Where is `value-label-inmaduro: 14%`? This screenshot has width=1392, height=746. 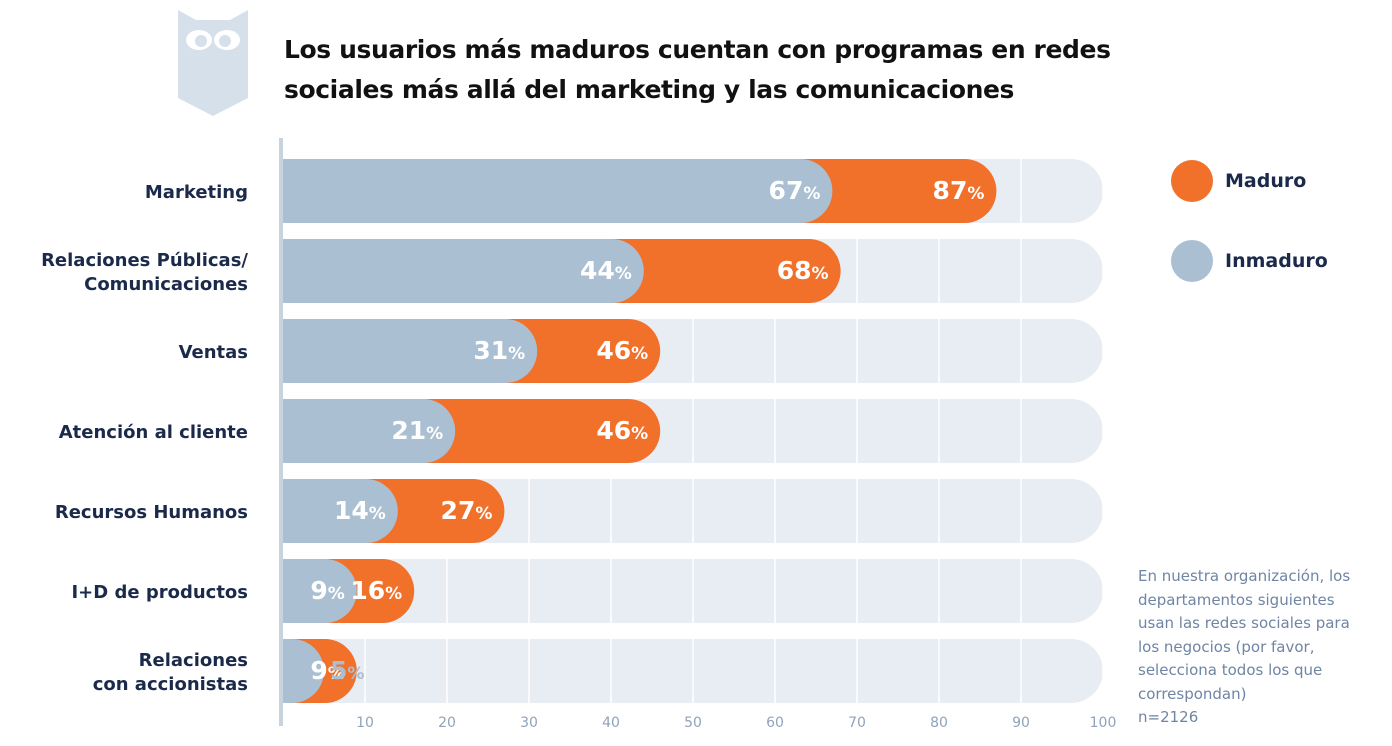
value-label-inmaduro: 14% is located at coordinates (360, 510).